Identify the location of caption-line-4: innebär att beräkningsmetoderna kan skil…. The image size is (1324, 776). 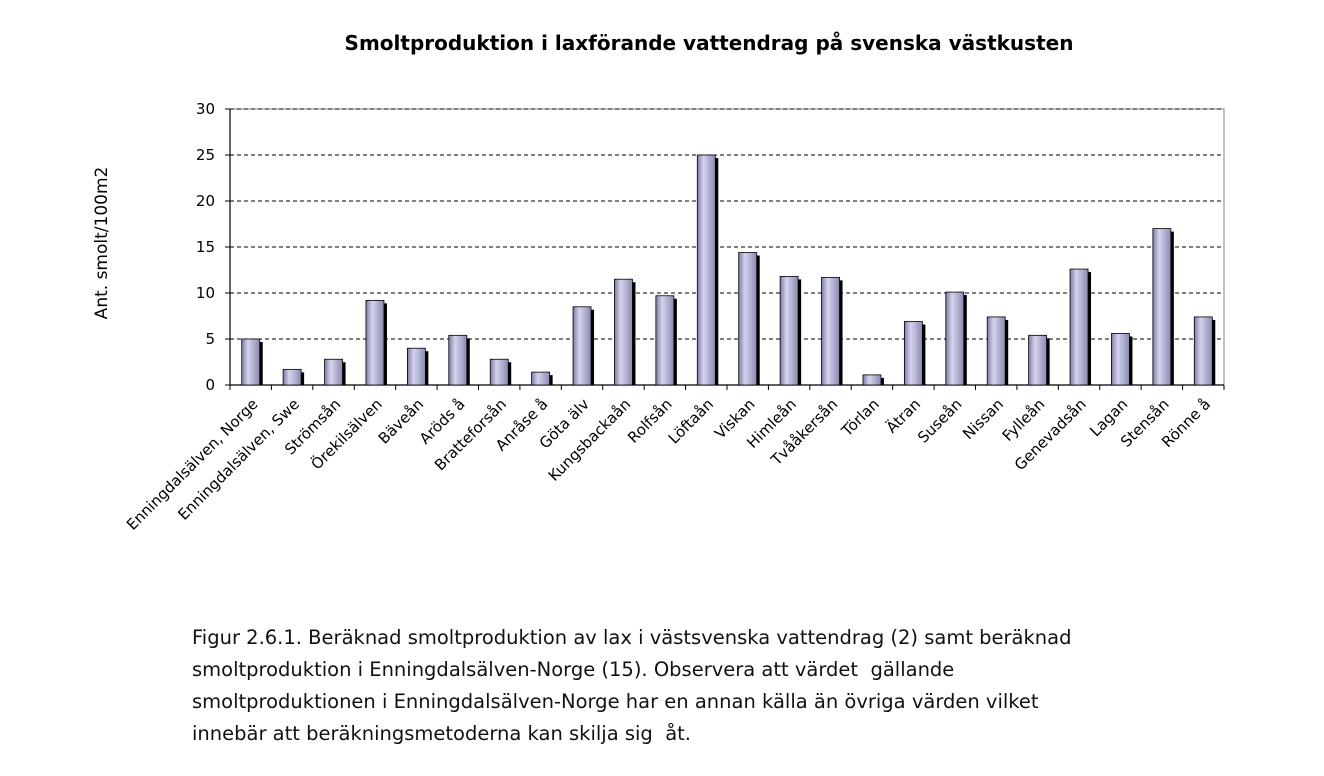
(442, 733).